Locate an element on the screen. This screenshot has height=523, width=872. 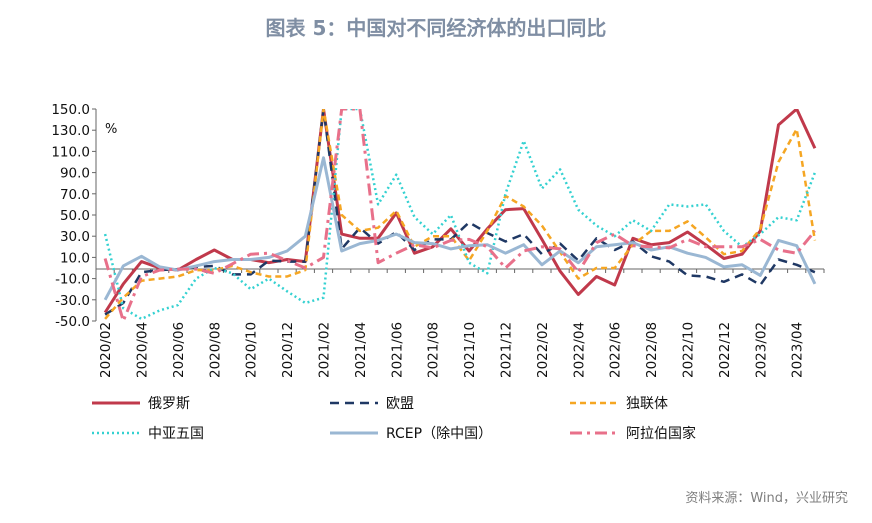
legend-label: 俄罗斯 is located at coordinates (169, 404).